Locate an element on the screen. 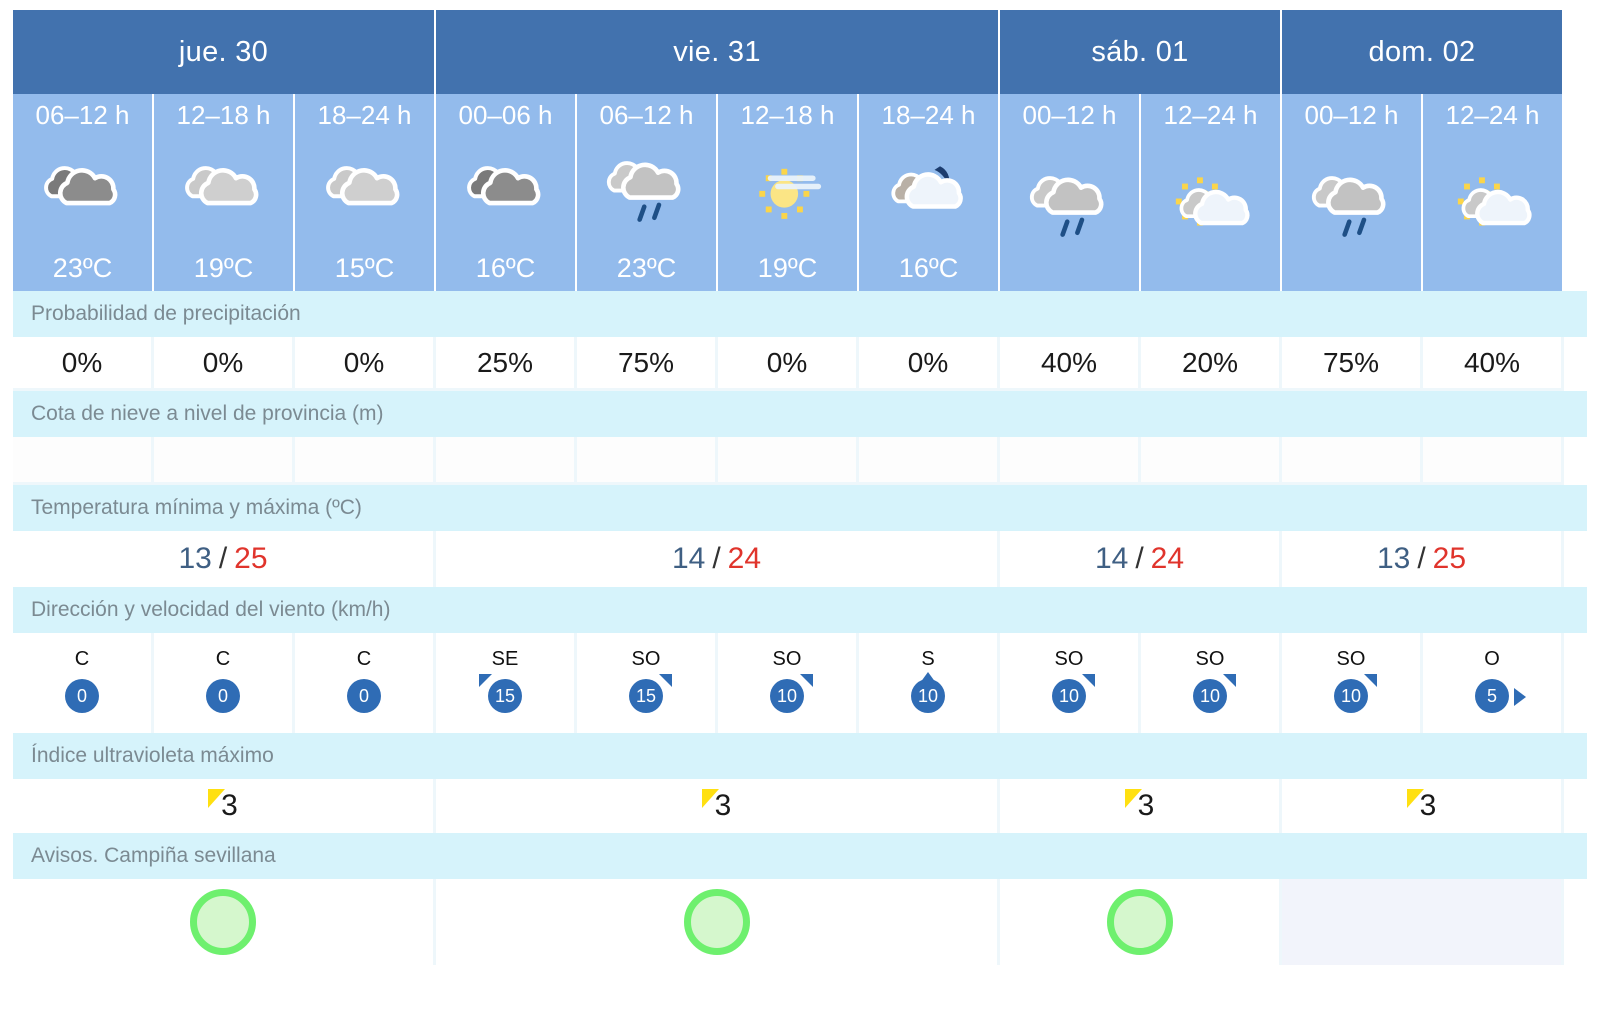 The height and width of the screenshot is (1011, 1600). wind-cell-4: SE 15 is located at coordinates (506, 683).